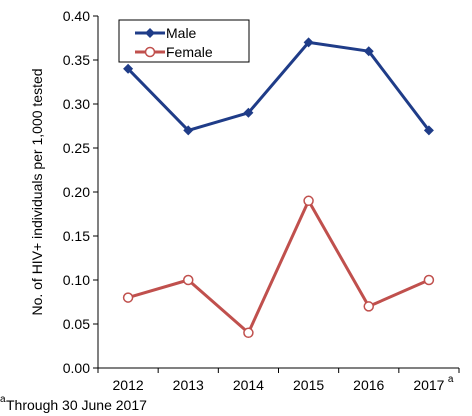 The height and width of the screenshot is (416, 472). I want to click on legend-item-male: Male, so click(166, 33).